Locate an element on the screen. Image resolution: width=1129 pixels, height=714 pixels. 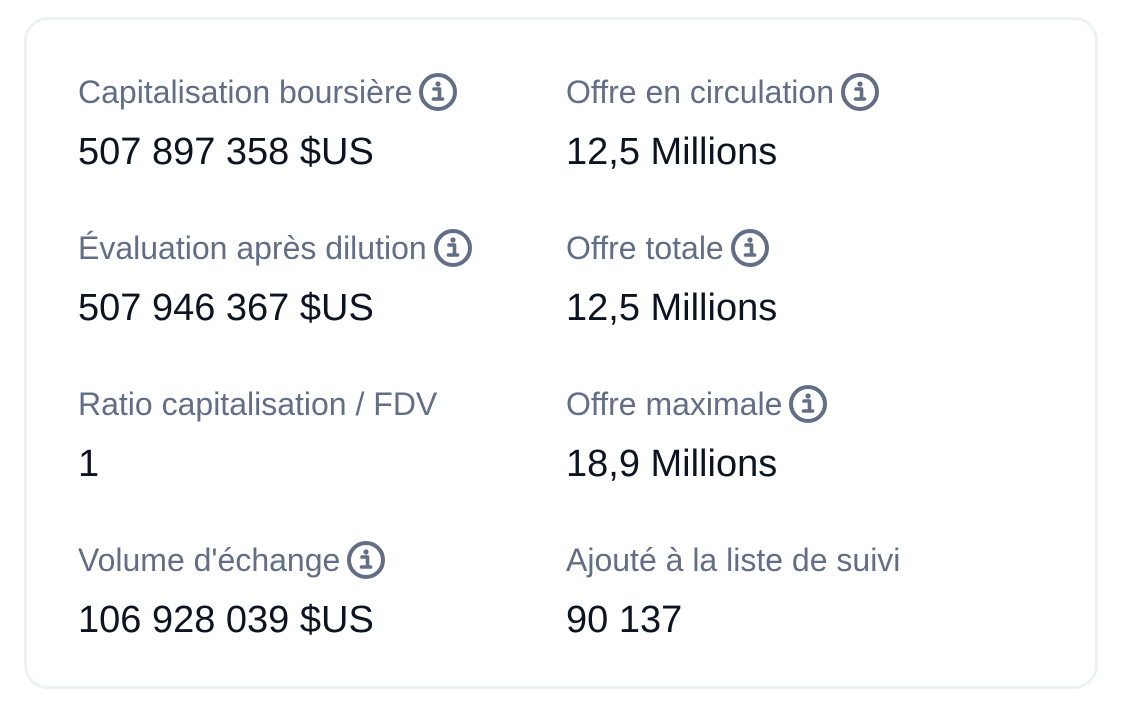
stat-value: 106 928 039 $US is located at coordinates (226, 620).